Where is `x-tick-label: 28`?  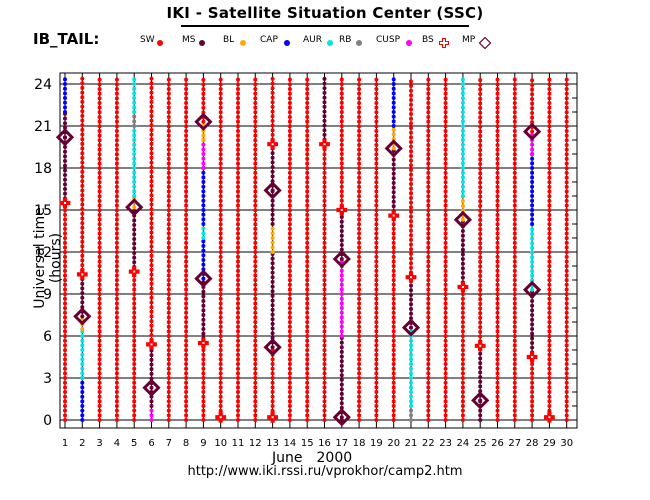
x-tick-label: 28 is located at coordinates (532, 443).